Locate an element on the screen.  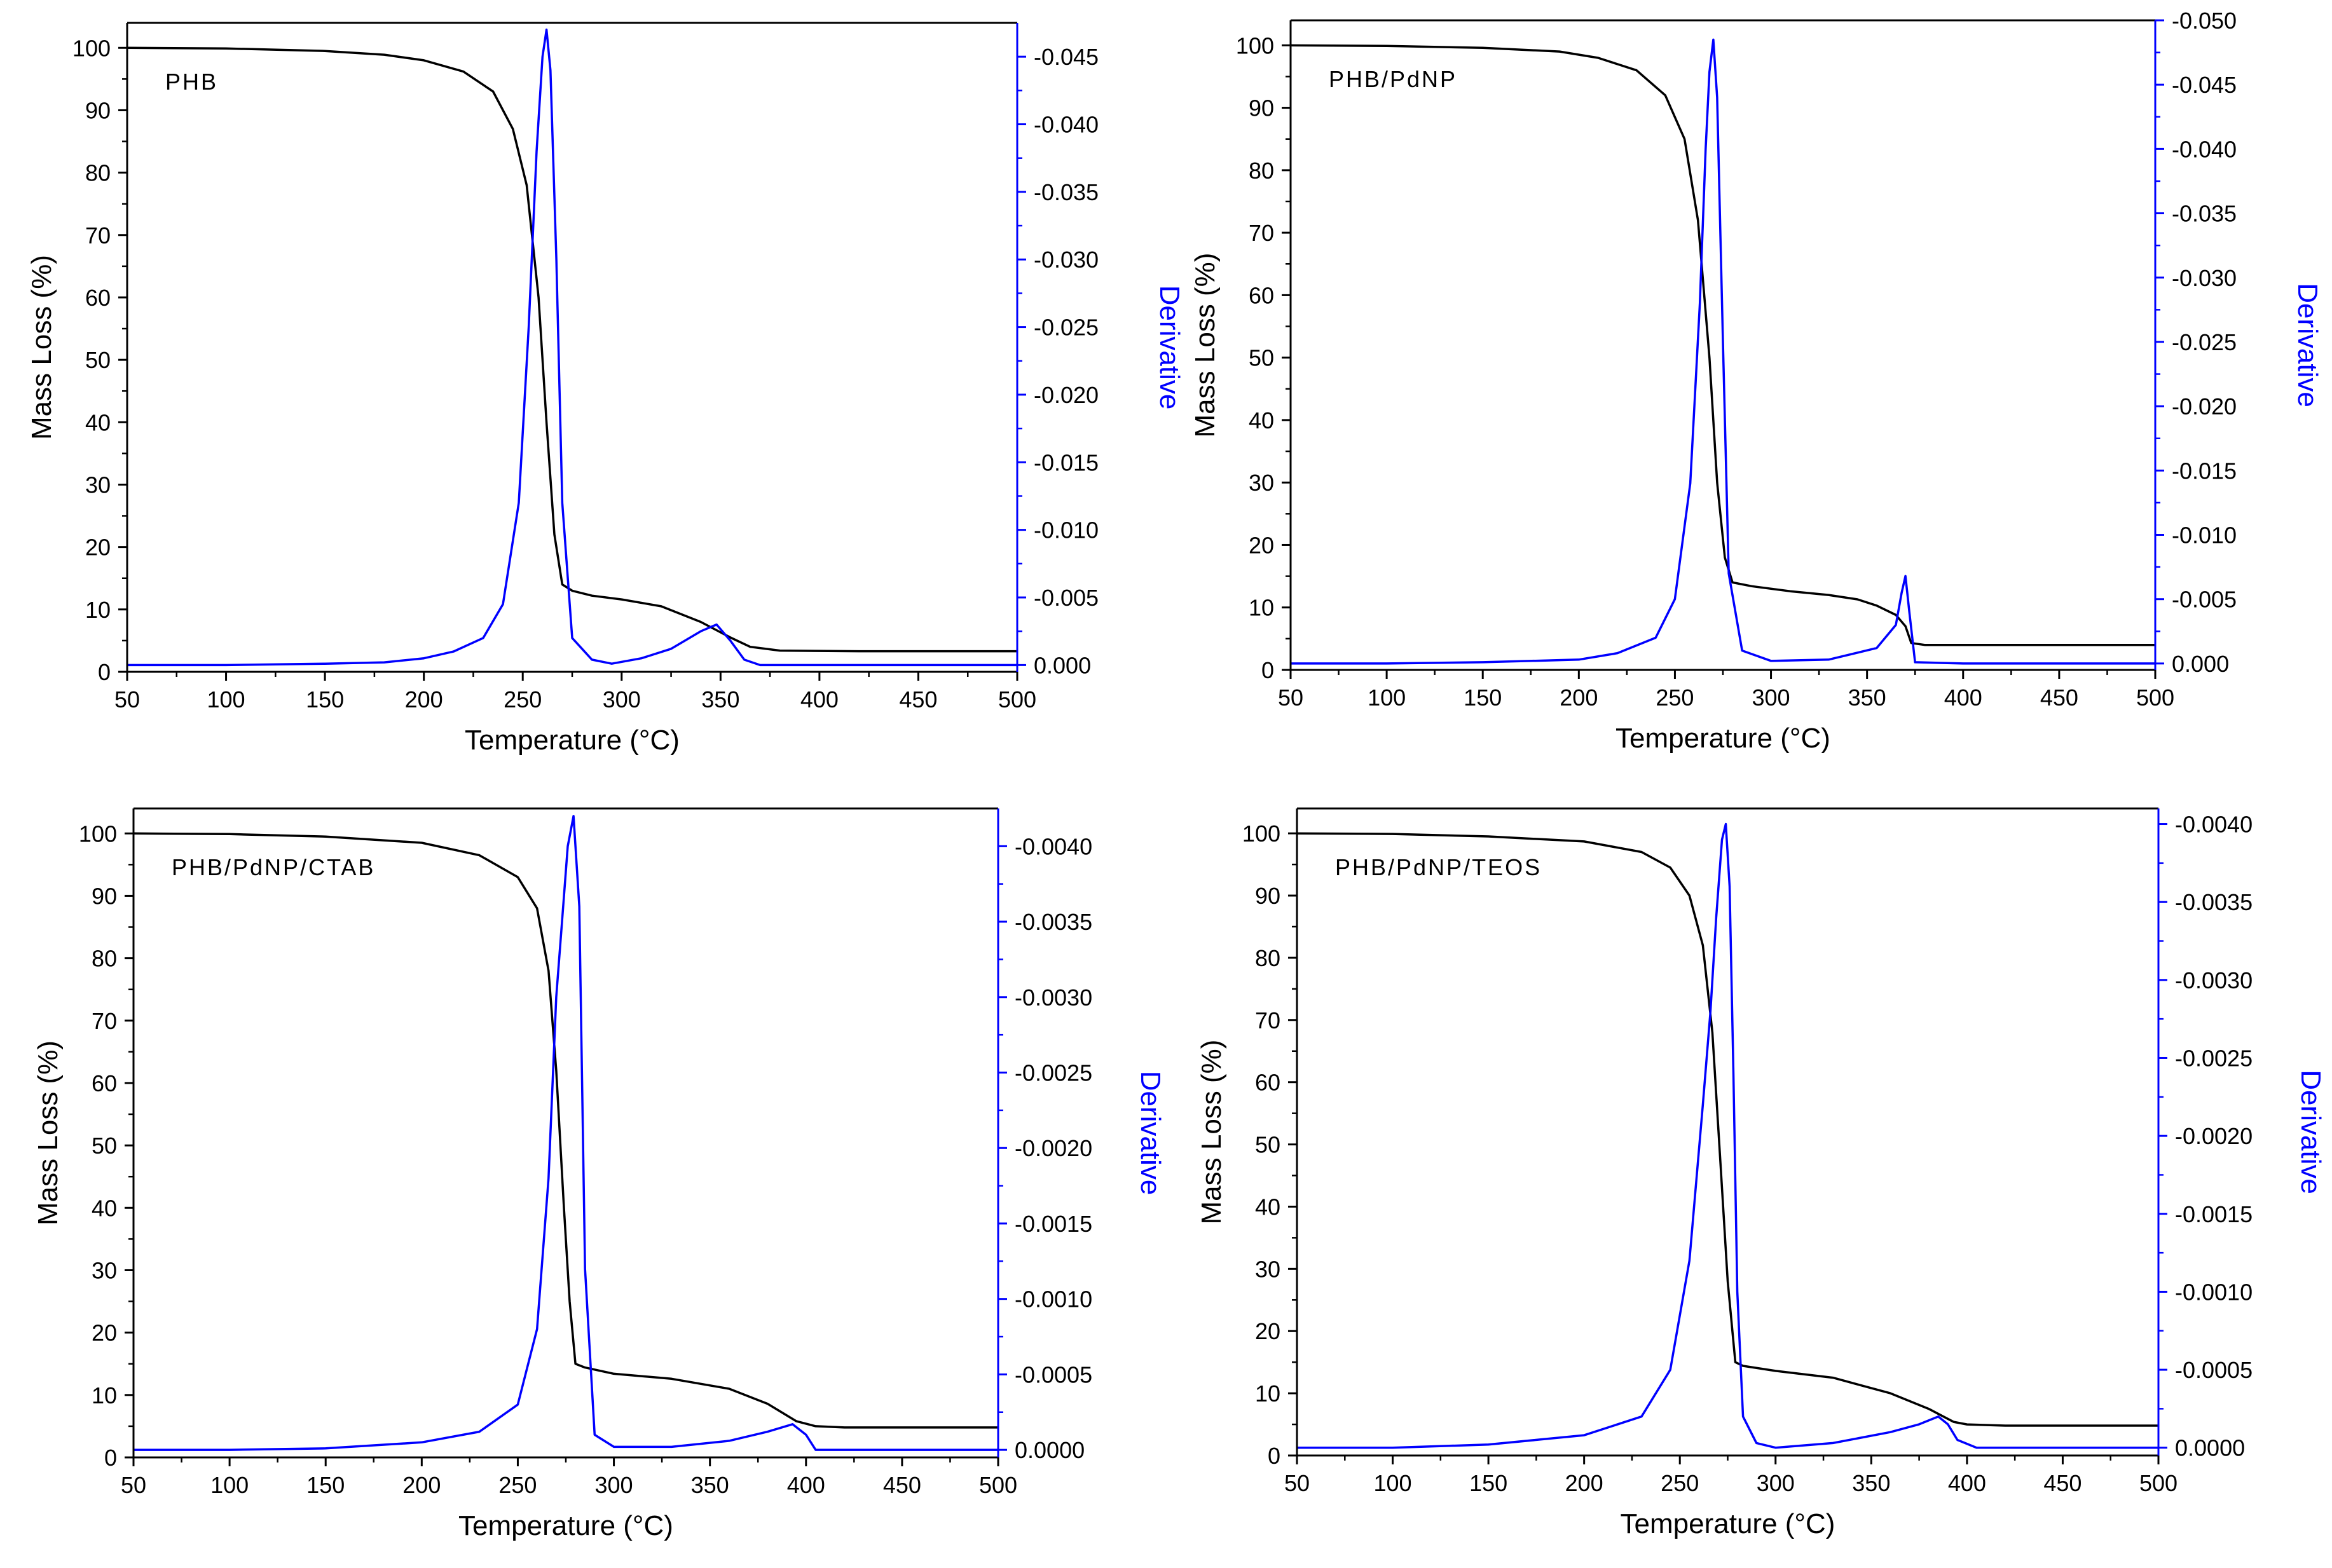
panel-label: PHB/PdNP/CTAB is located at coordinates (273, 867).